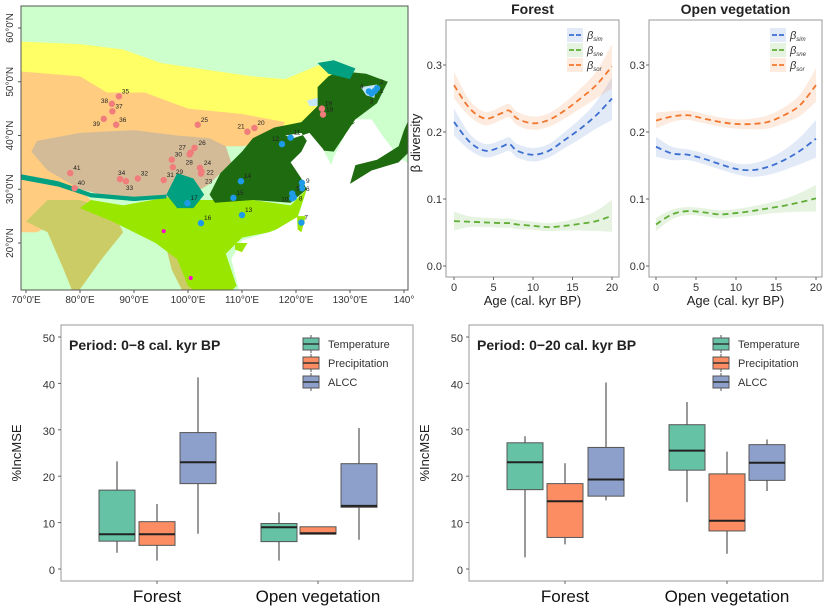  Describe the element at coordinates (727, 596) in the screenshot. I see `category-label: Open vegetation` at that location.